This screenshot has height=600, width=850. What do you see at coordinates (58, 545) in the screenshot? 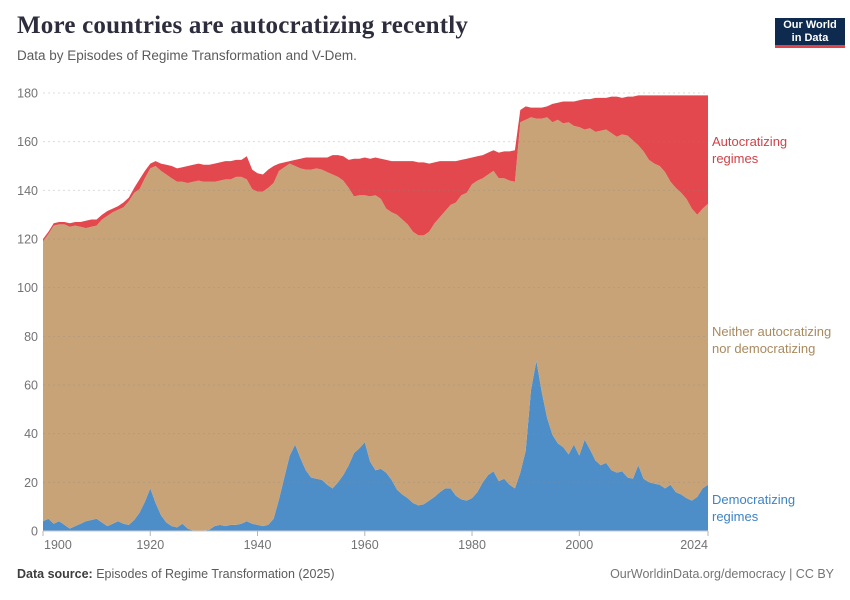
I see `x-tick-label-1900: 1900` at bounding box center [58, 545].